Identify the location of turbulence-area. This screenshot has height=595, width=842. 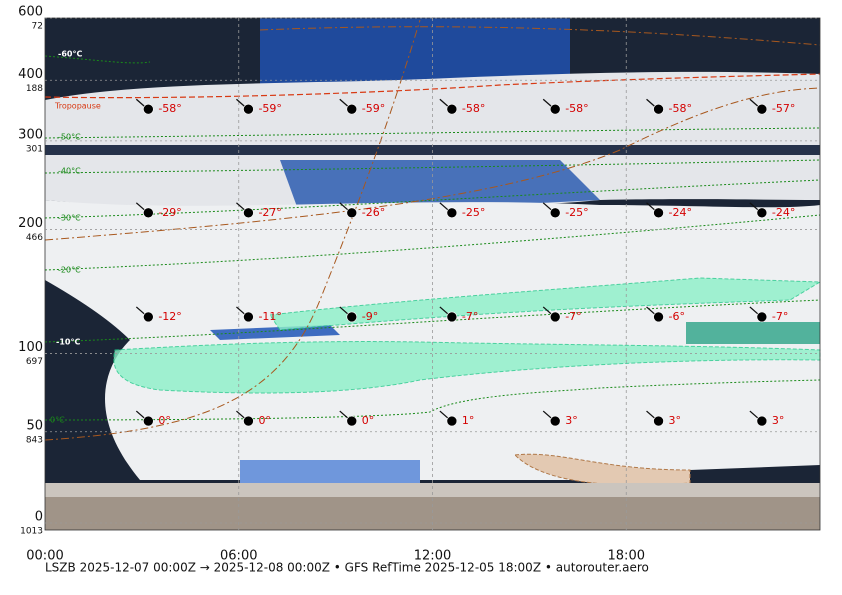
(602, 469).